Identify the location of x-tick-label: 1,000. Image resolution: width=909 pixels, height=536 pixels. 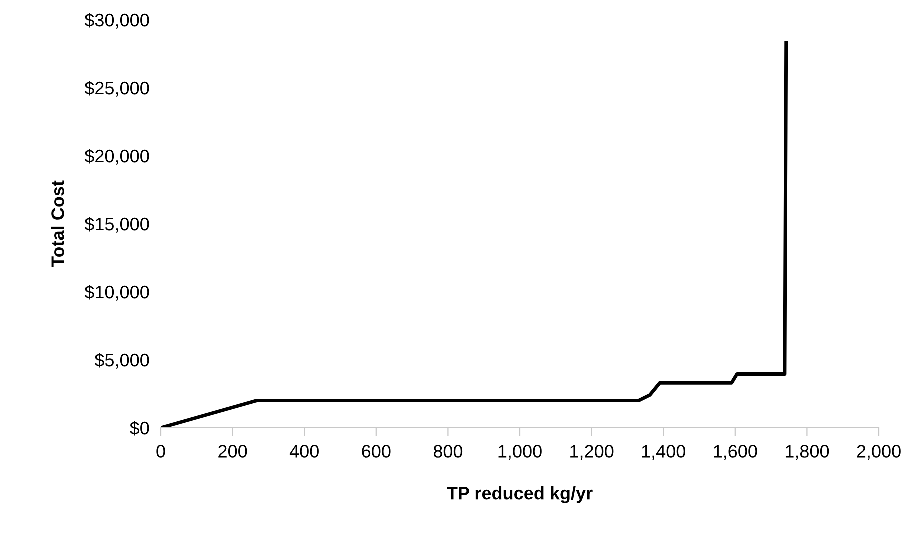
(520, 452).